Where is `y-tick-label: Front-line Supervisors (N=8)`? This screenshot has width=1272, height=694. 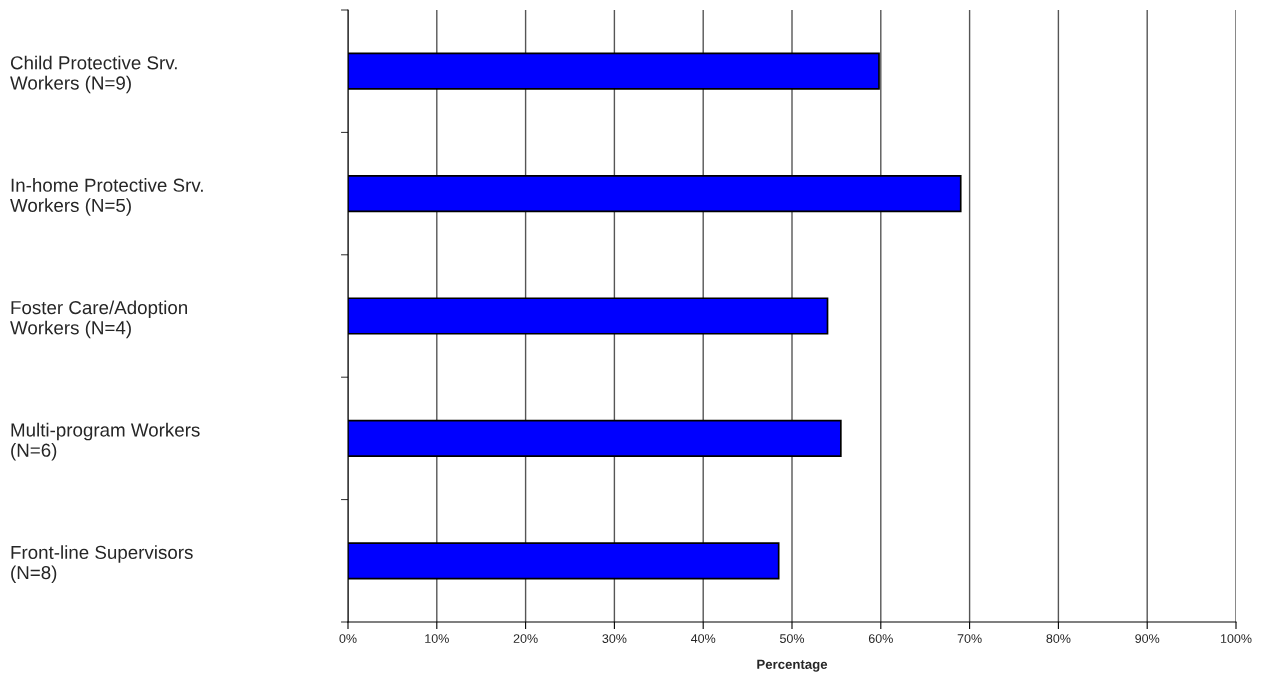 y-tick-label: Front-line Supervisors (N=8) is located at coordinates (102, 564).